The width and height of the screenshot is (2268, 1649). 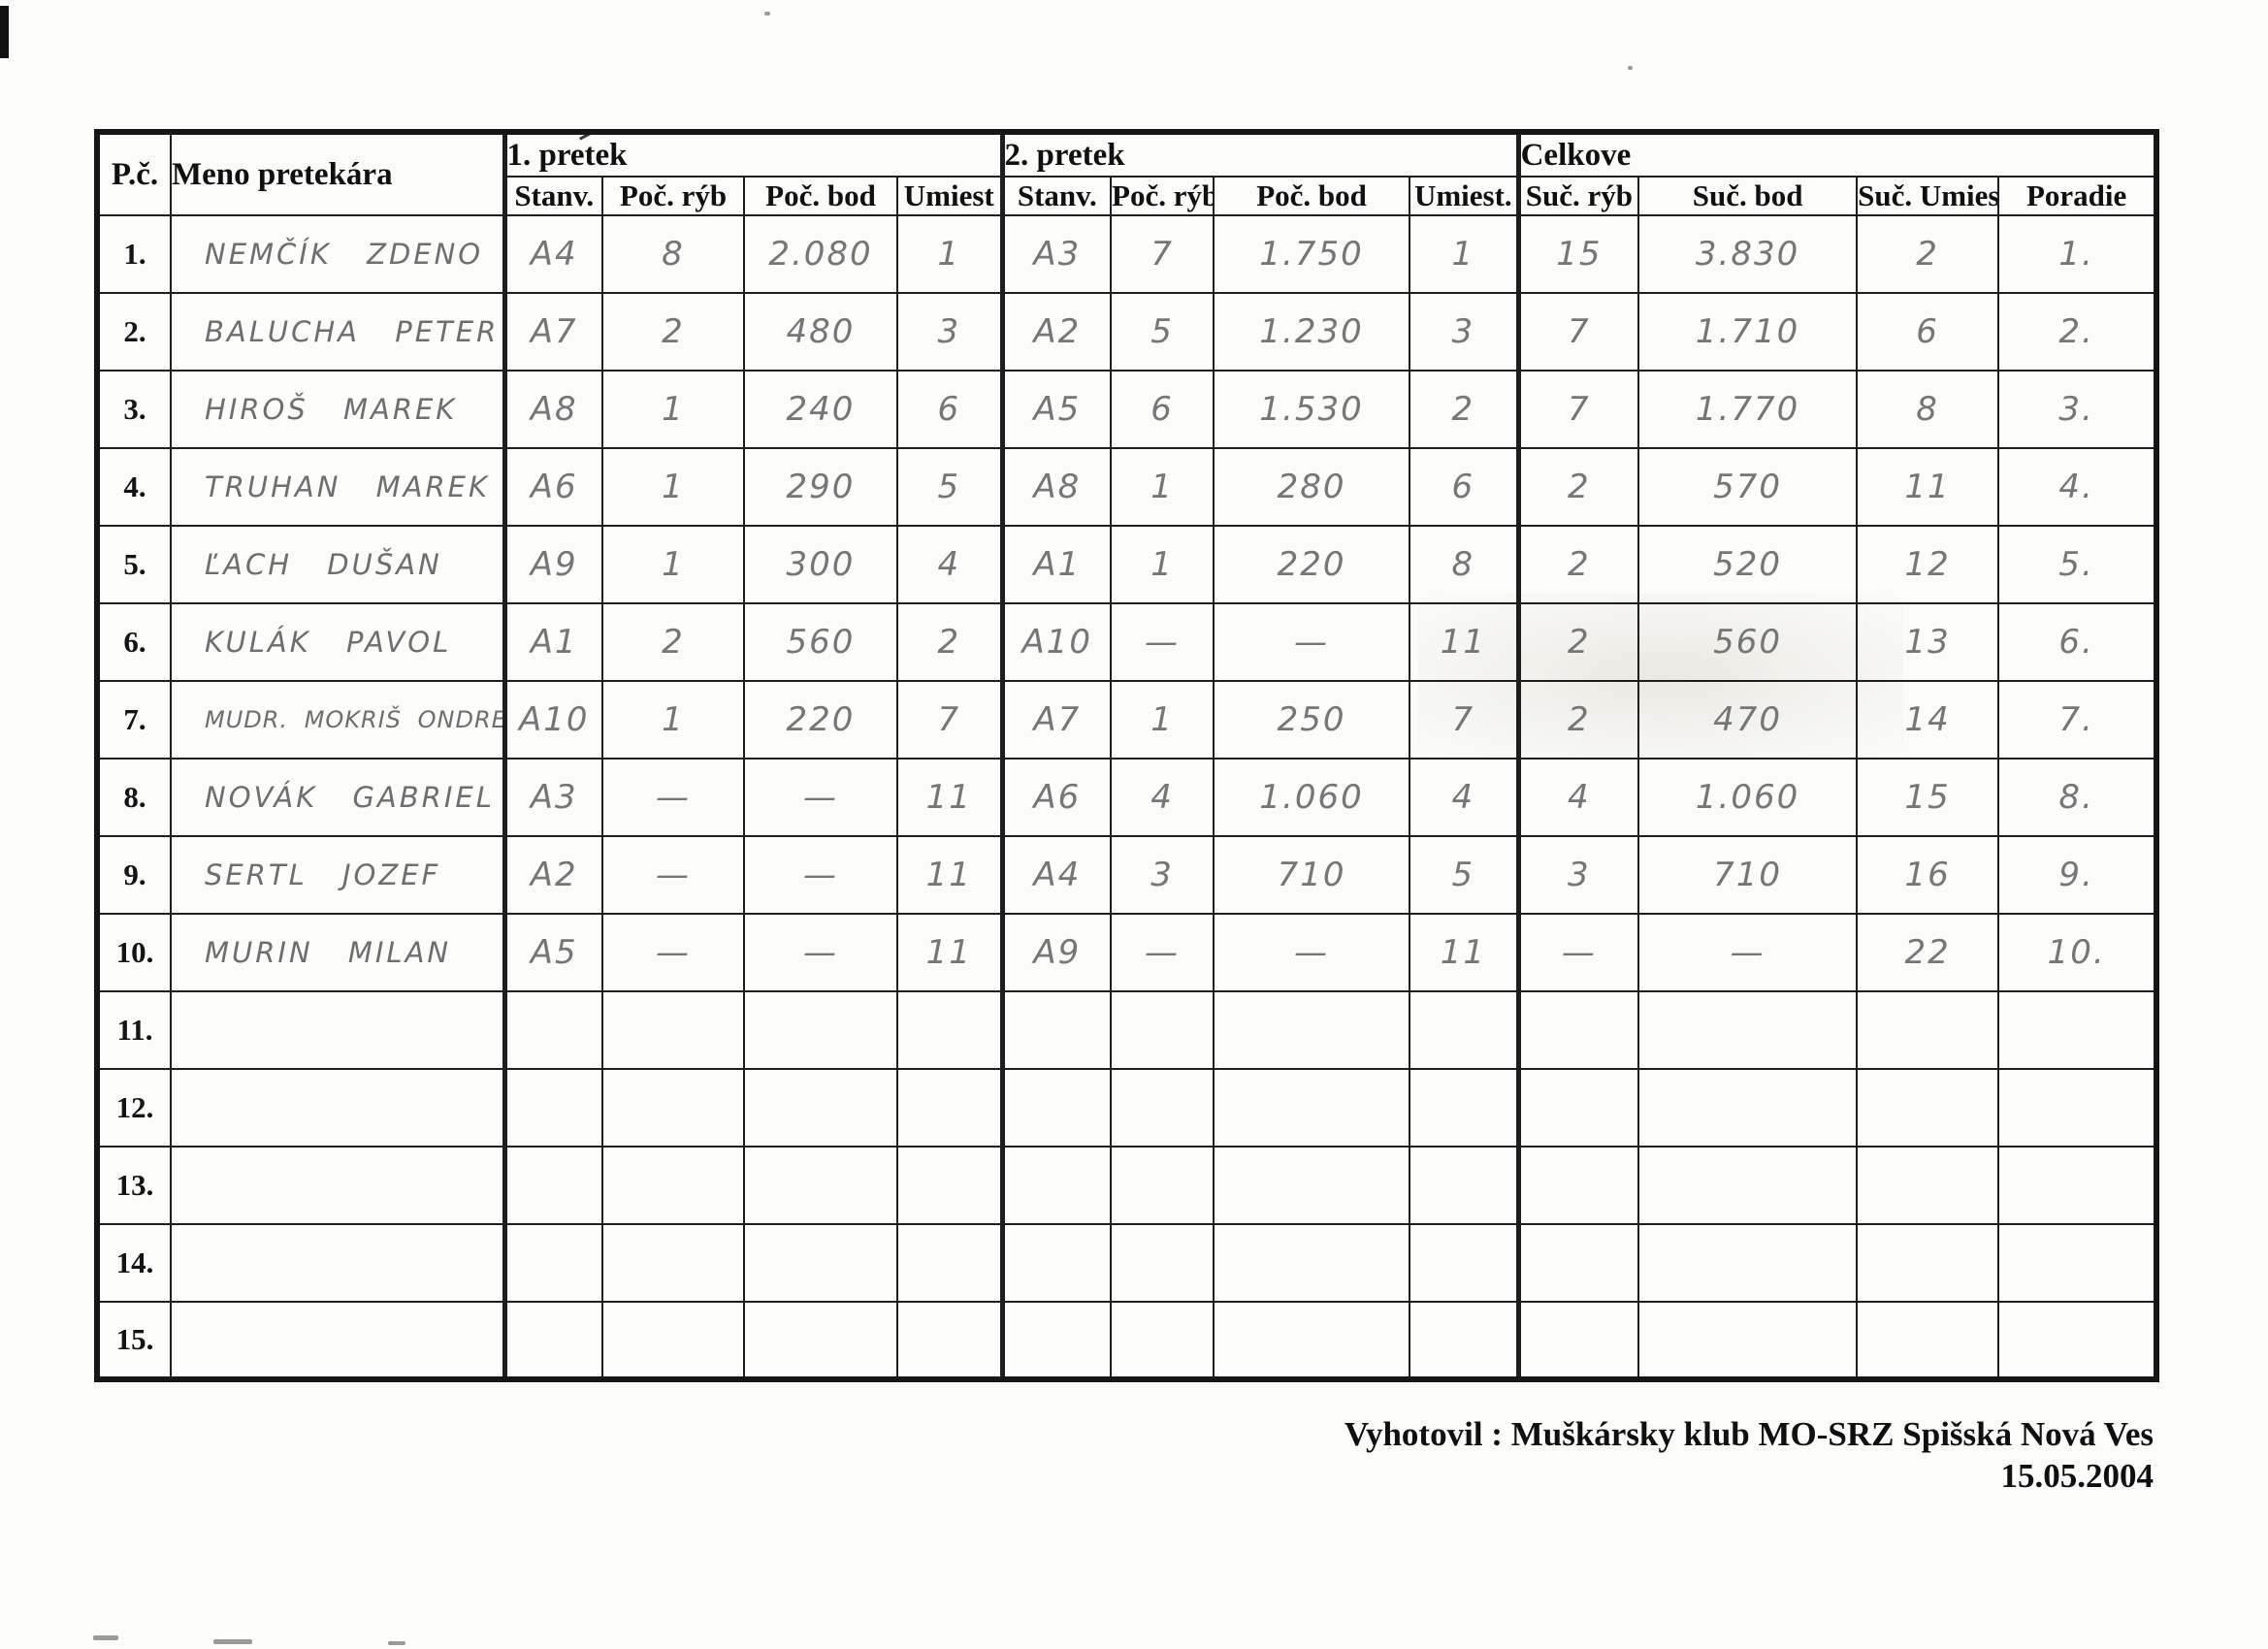 What do you see at coordinates (1748, 564) in the screenshot?
I see `data-cell: 520` at bounding box center [1748, 564].